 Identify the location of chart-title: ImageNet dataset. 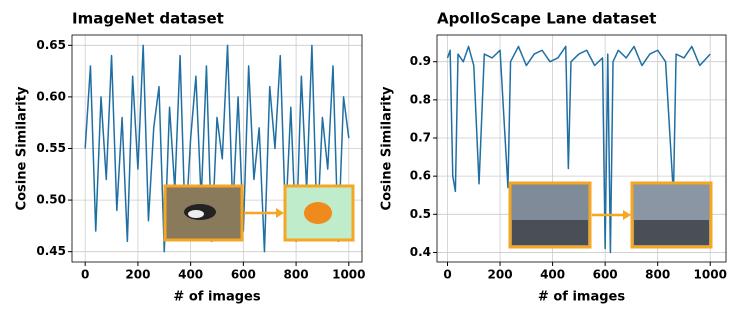
(148, 19).